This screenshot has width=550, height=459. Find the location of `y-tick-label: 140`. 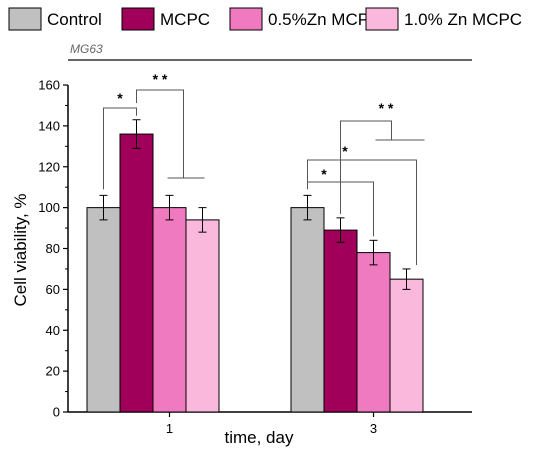

y-tick-label: 140 is located at coordinates (49, 125).